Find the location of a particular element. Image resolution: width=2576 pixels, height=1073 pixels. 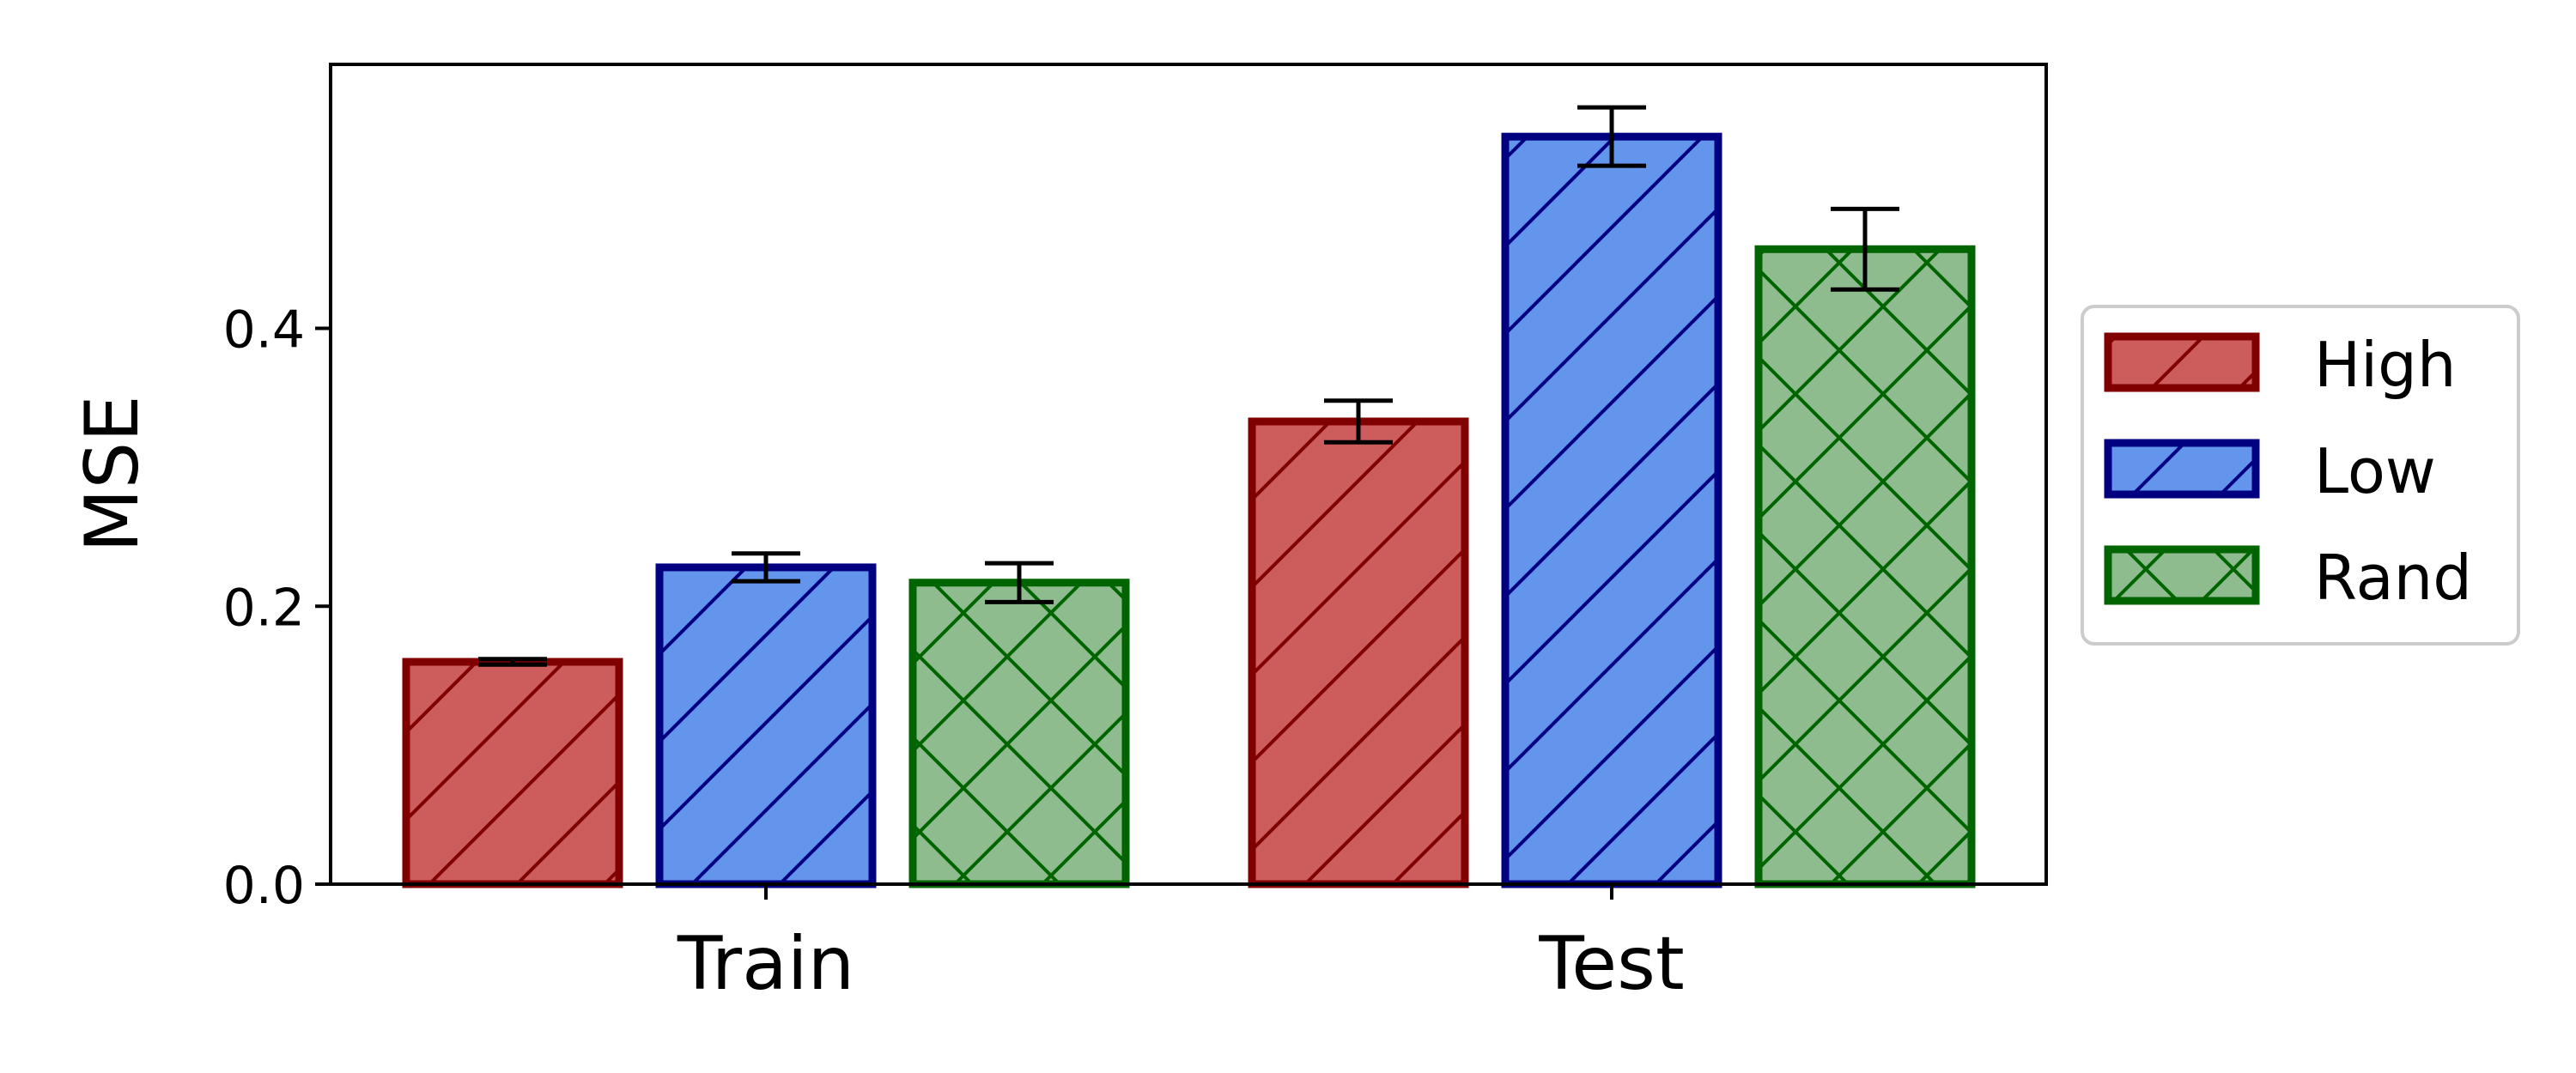

bar-rand-train is located at coordinates (1019, 733).